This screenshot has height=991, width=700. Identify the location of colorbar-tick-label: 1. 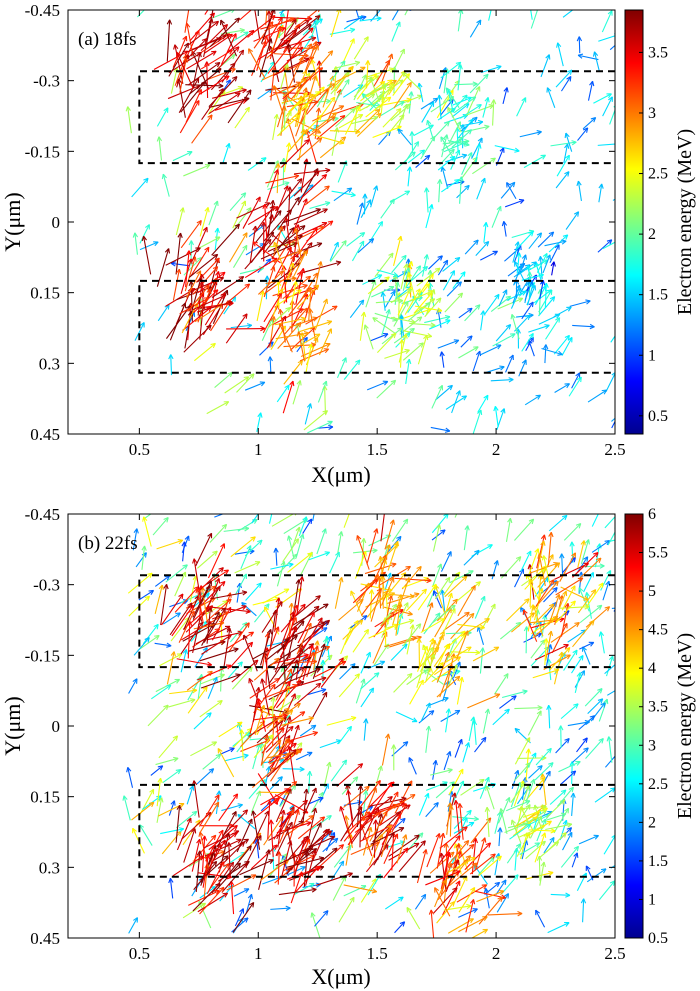
(652, 899).